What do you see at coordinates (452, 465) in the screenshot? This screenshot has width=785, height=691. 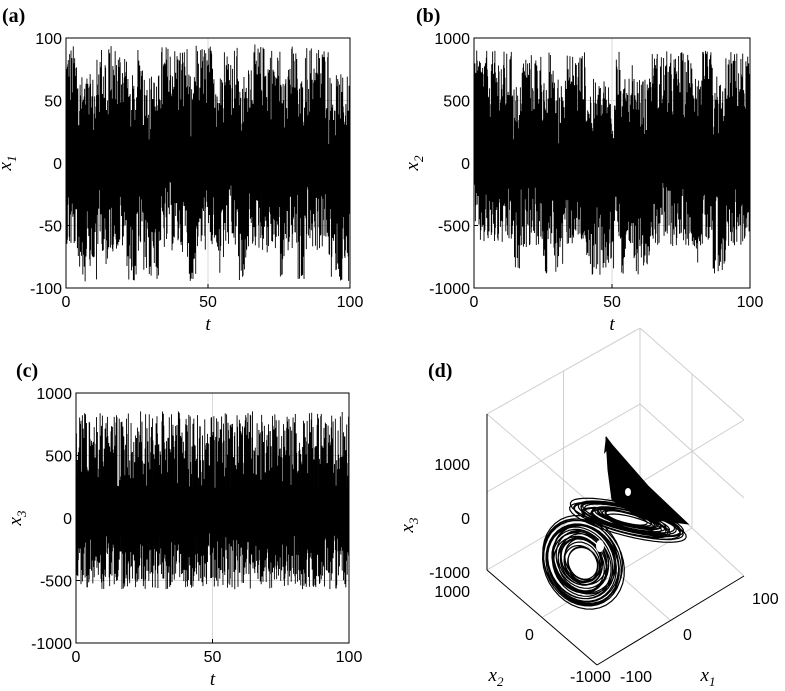 I see `x3-tick-label: 1000` at bounding box center [452, 465].